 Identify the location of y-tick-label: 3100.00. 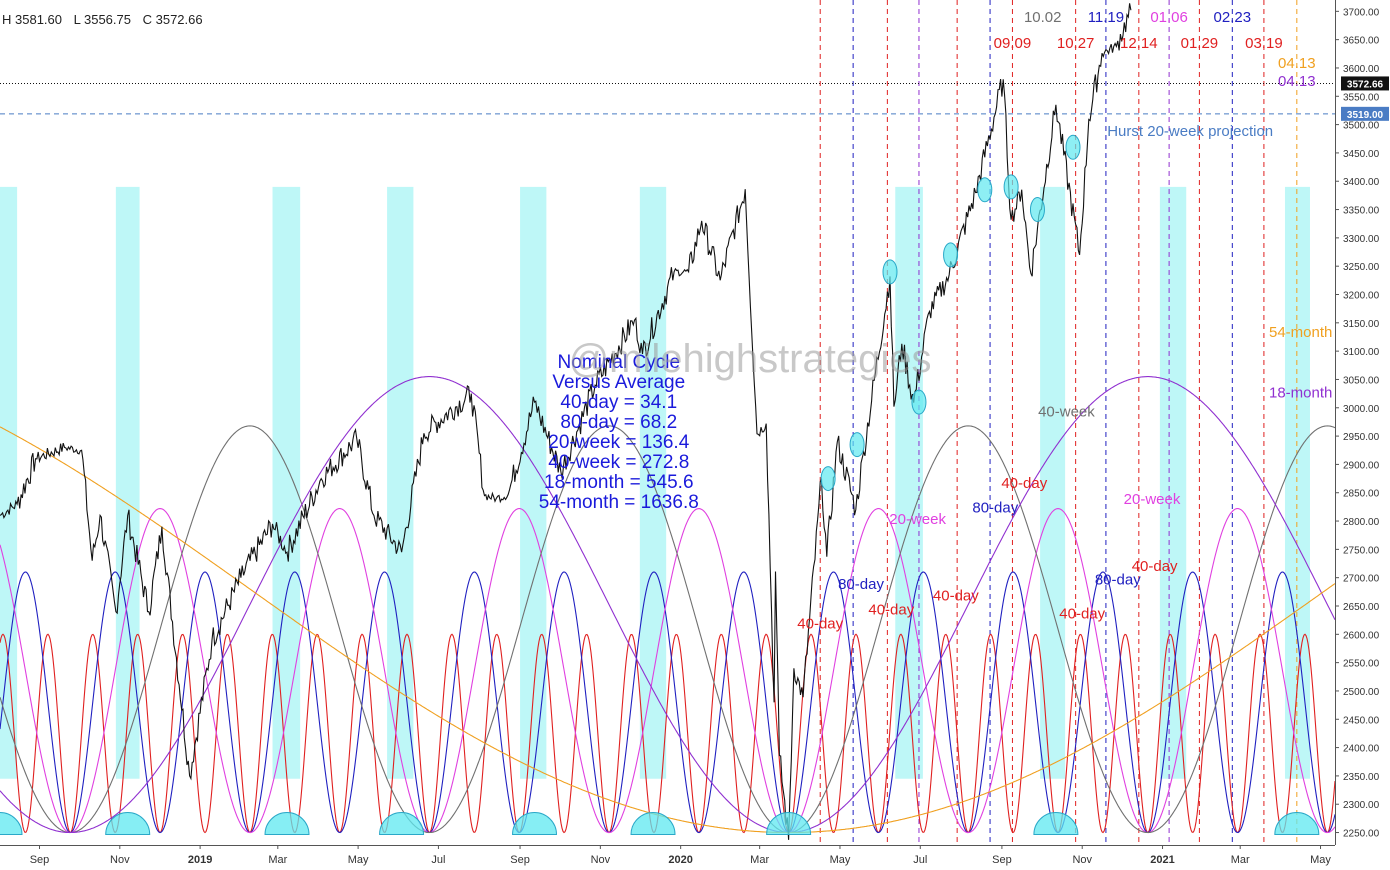
(1361, 352).